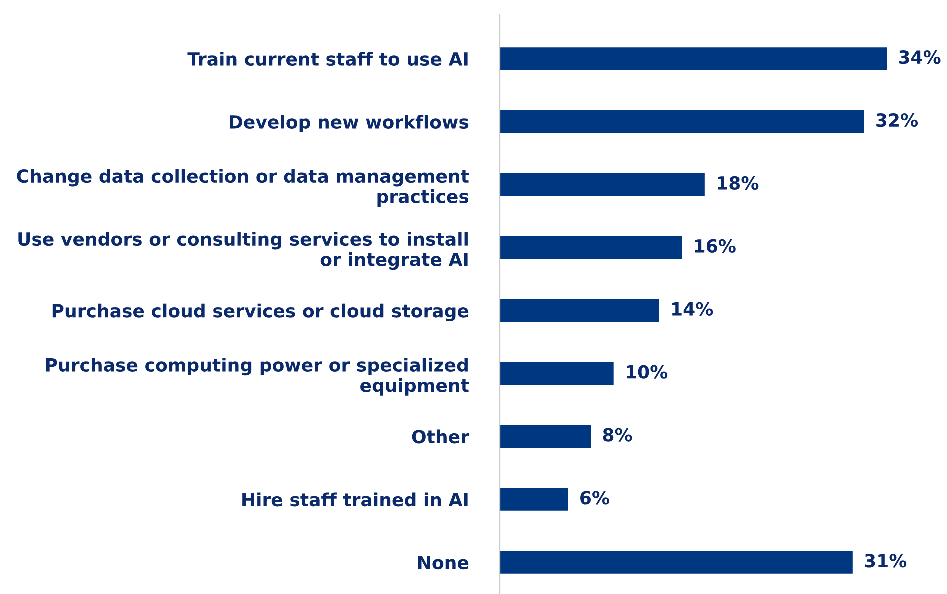 This screenshot has height=594, width=947. What do you see at coordinates (349, 123) in the screenshot?
I see `y-tick-label: Develop new workflows` at bounding box center [349, 123].